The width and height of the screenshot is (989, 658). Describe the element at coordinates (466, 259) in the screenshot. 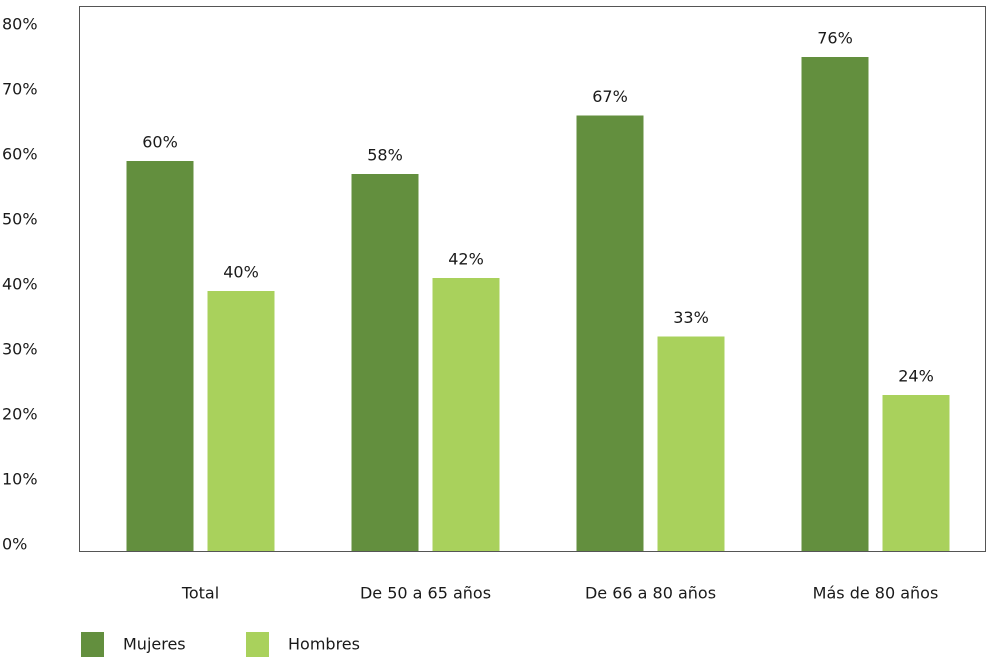

I see `data-label: 42%` at that location.